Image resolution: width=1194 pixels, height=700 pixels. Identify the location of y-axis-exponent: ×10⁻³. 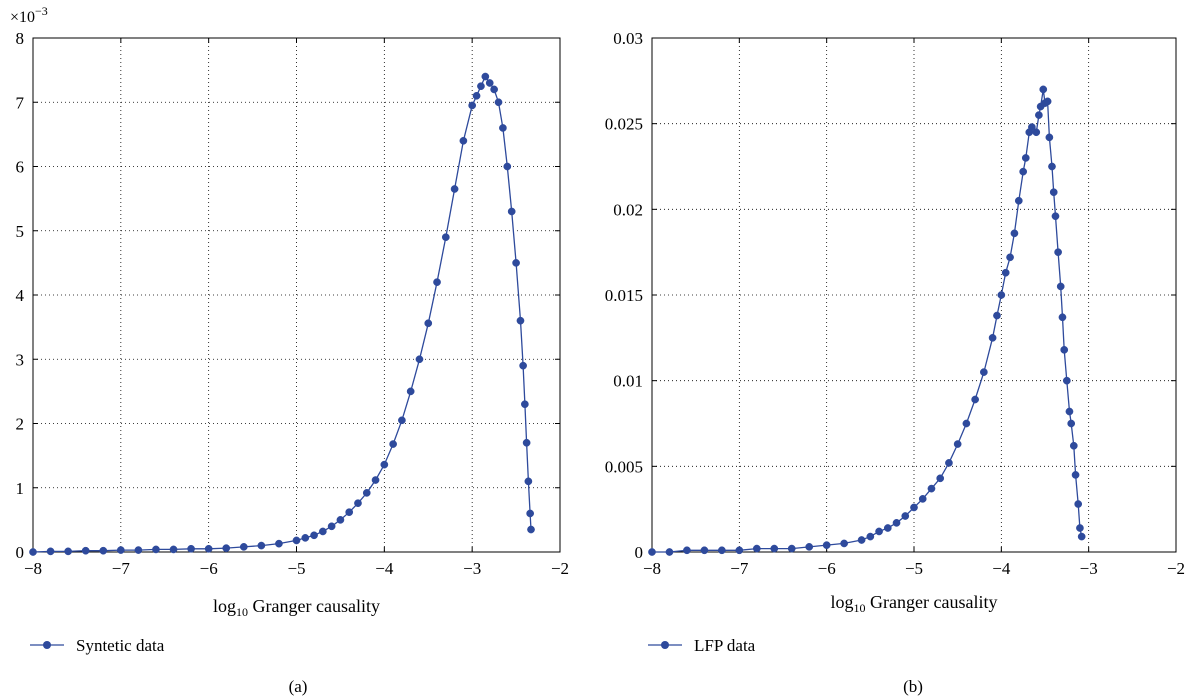
(29, 15).